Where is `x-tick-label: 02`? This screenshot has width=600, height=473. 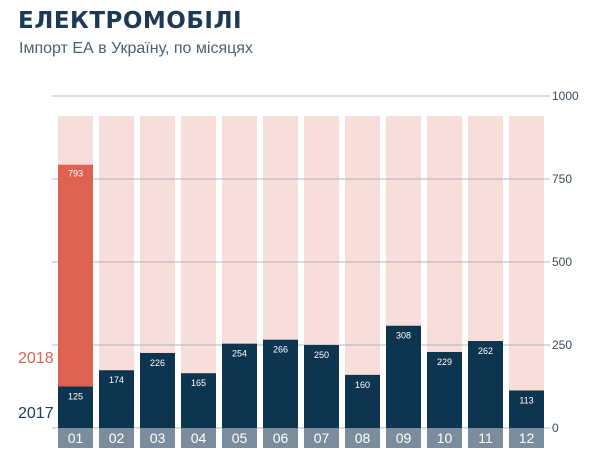 x-tick-label: 02 is located at coordinates (117, 438).